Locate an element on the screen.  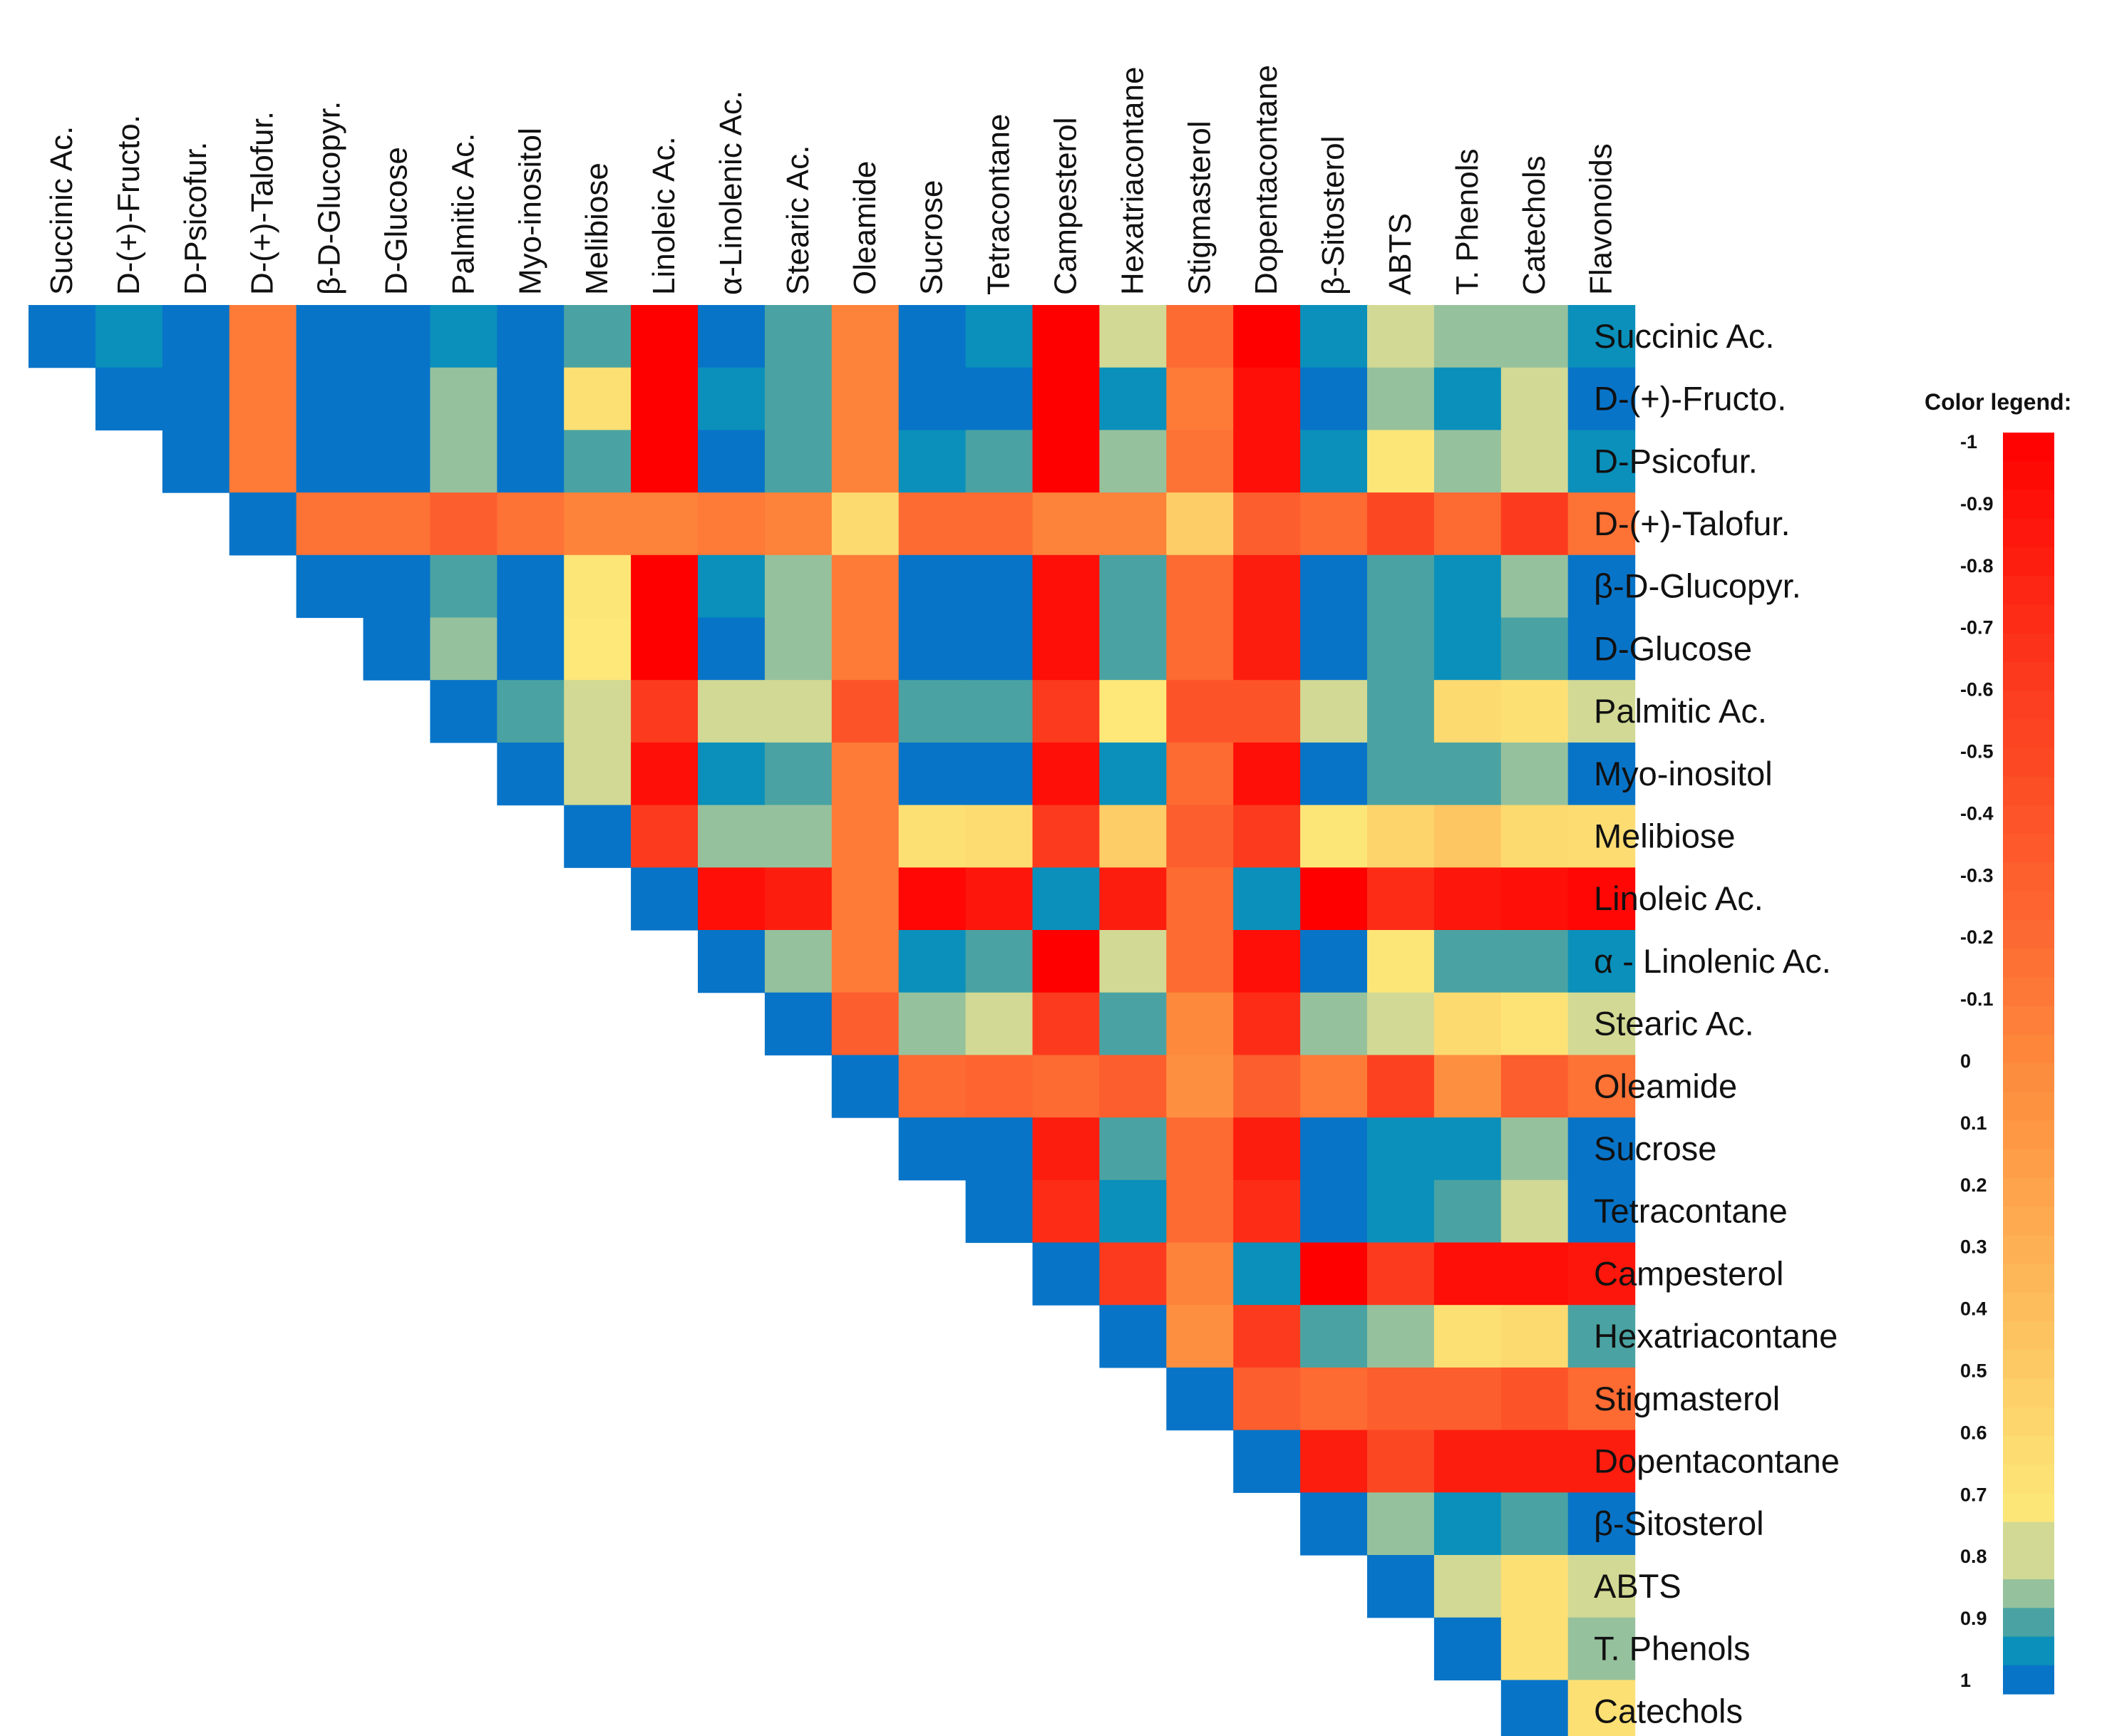
column-label-d-fructo: D-(+)-Fructo. is located at coordinates (128, 205).